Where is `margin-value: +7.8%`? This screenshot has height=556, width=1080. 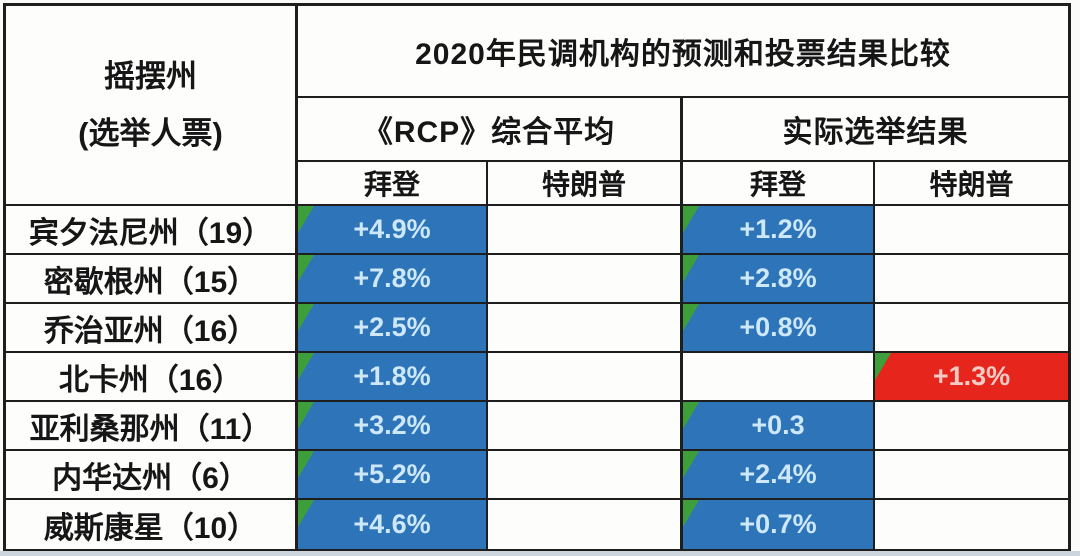 margin-value: +7.8% is located at coordinates (392, 278).